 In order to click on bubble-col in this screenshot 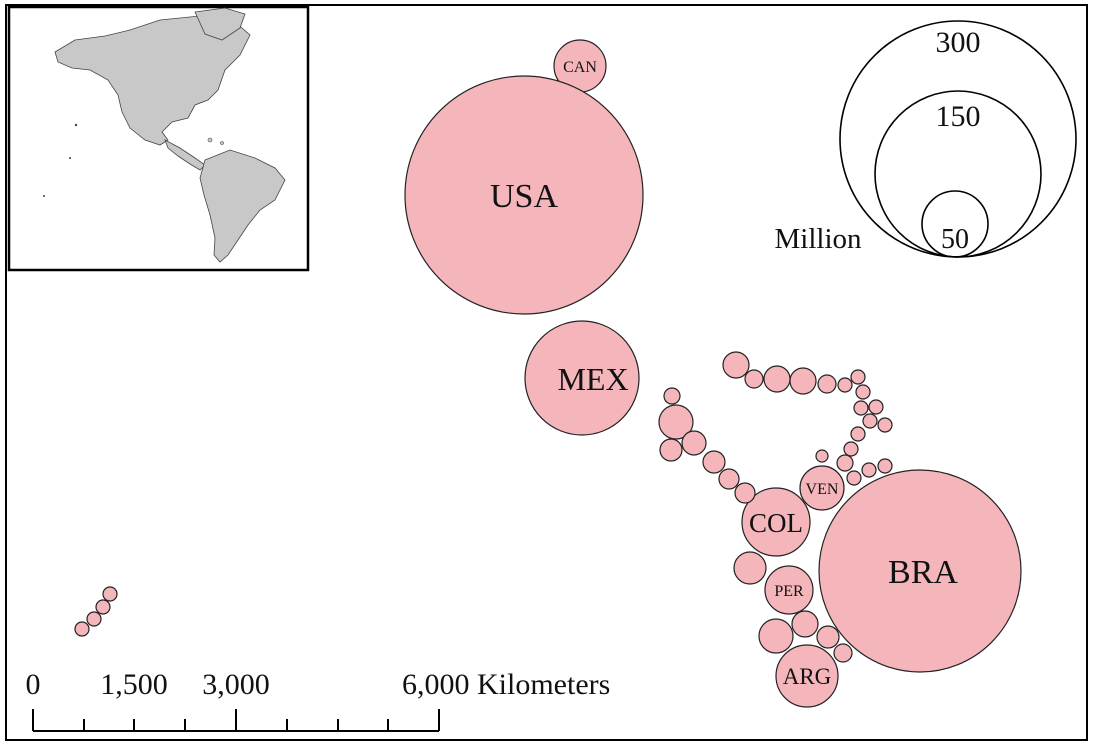, I will do `click(776, 522)`.